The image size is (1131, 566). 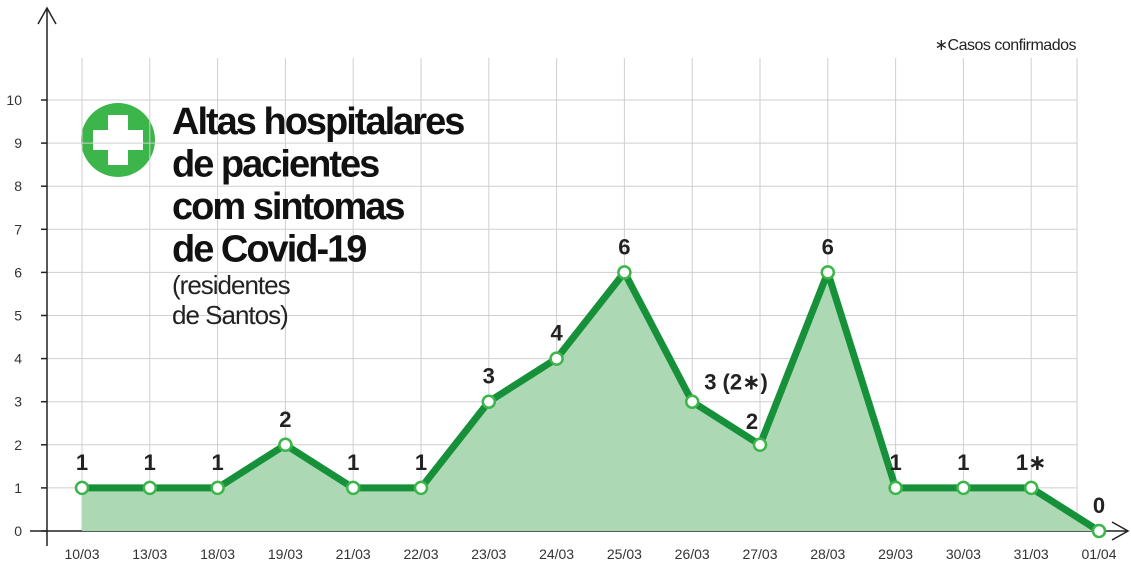 What do you see at coordinates (318, 122) in the screenshot?
I see `chart-title: Altas hospitalares` at bounding box center [318, 122].